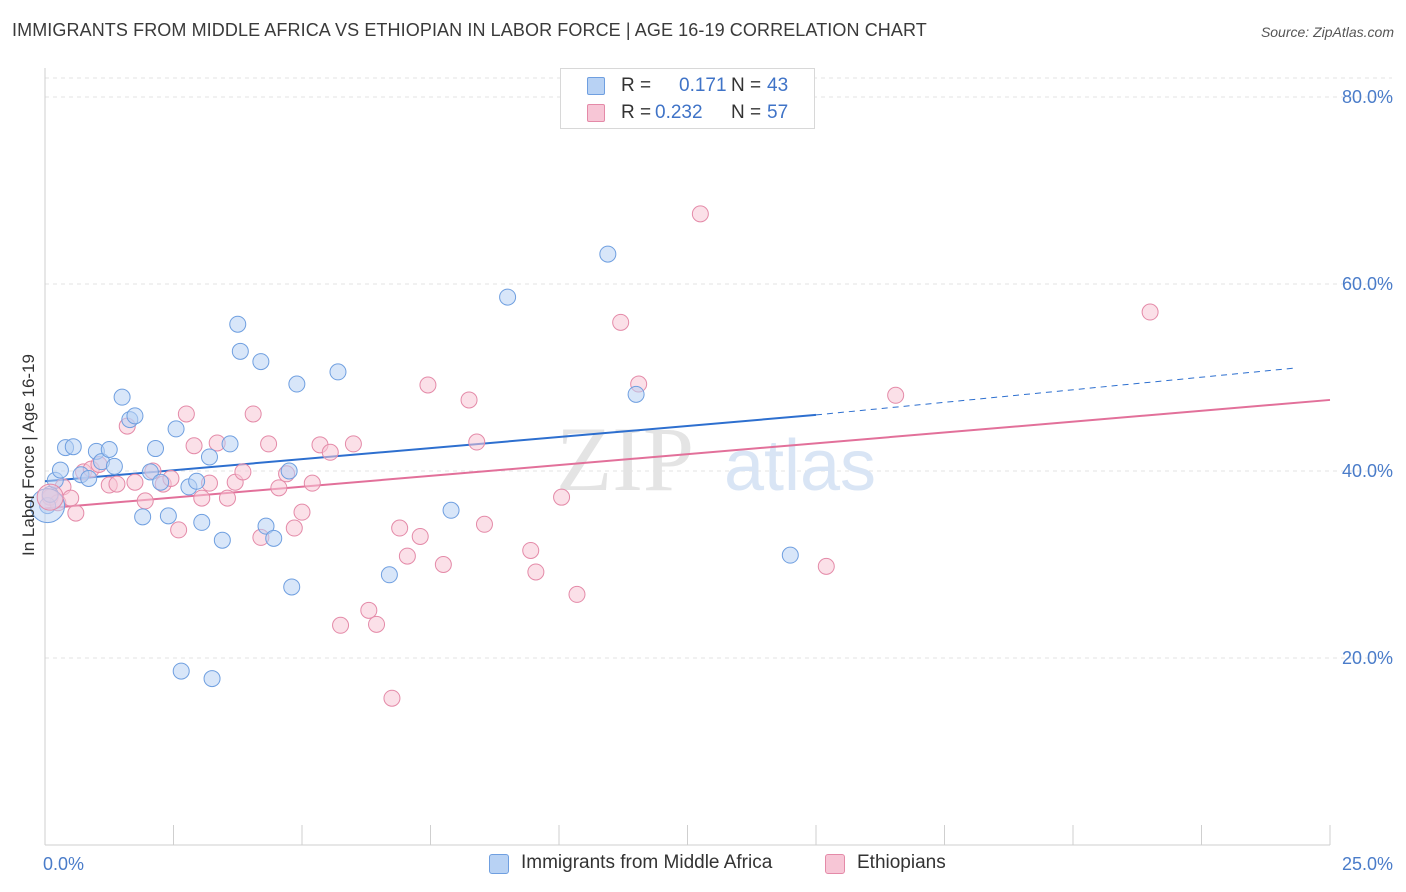 This screenshot has width=1406, height=892. What do you see at coordinates (1367, 97) in the screenshot?
I see `y-tick-label: 80.0%` at bounding box center [1367, 97].